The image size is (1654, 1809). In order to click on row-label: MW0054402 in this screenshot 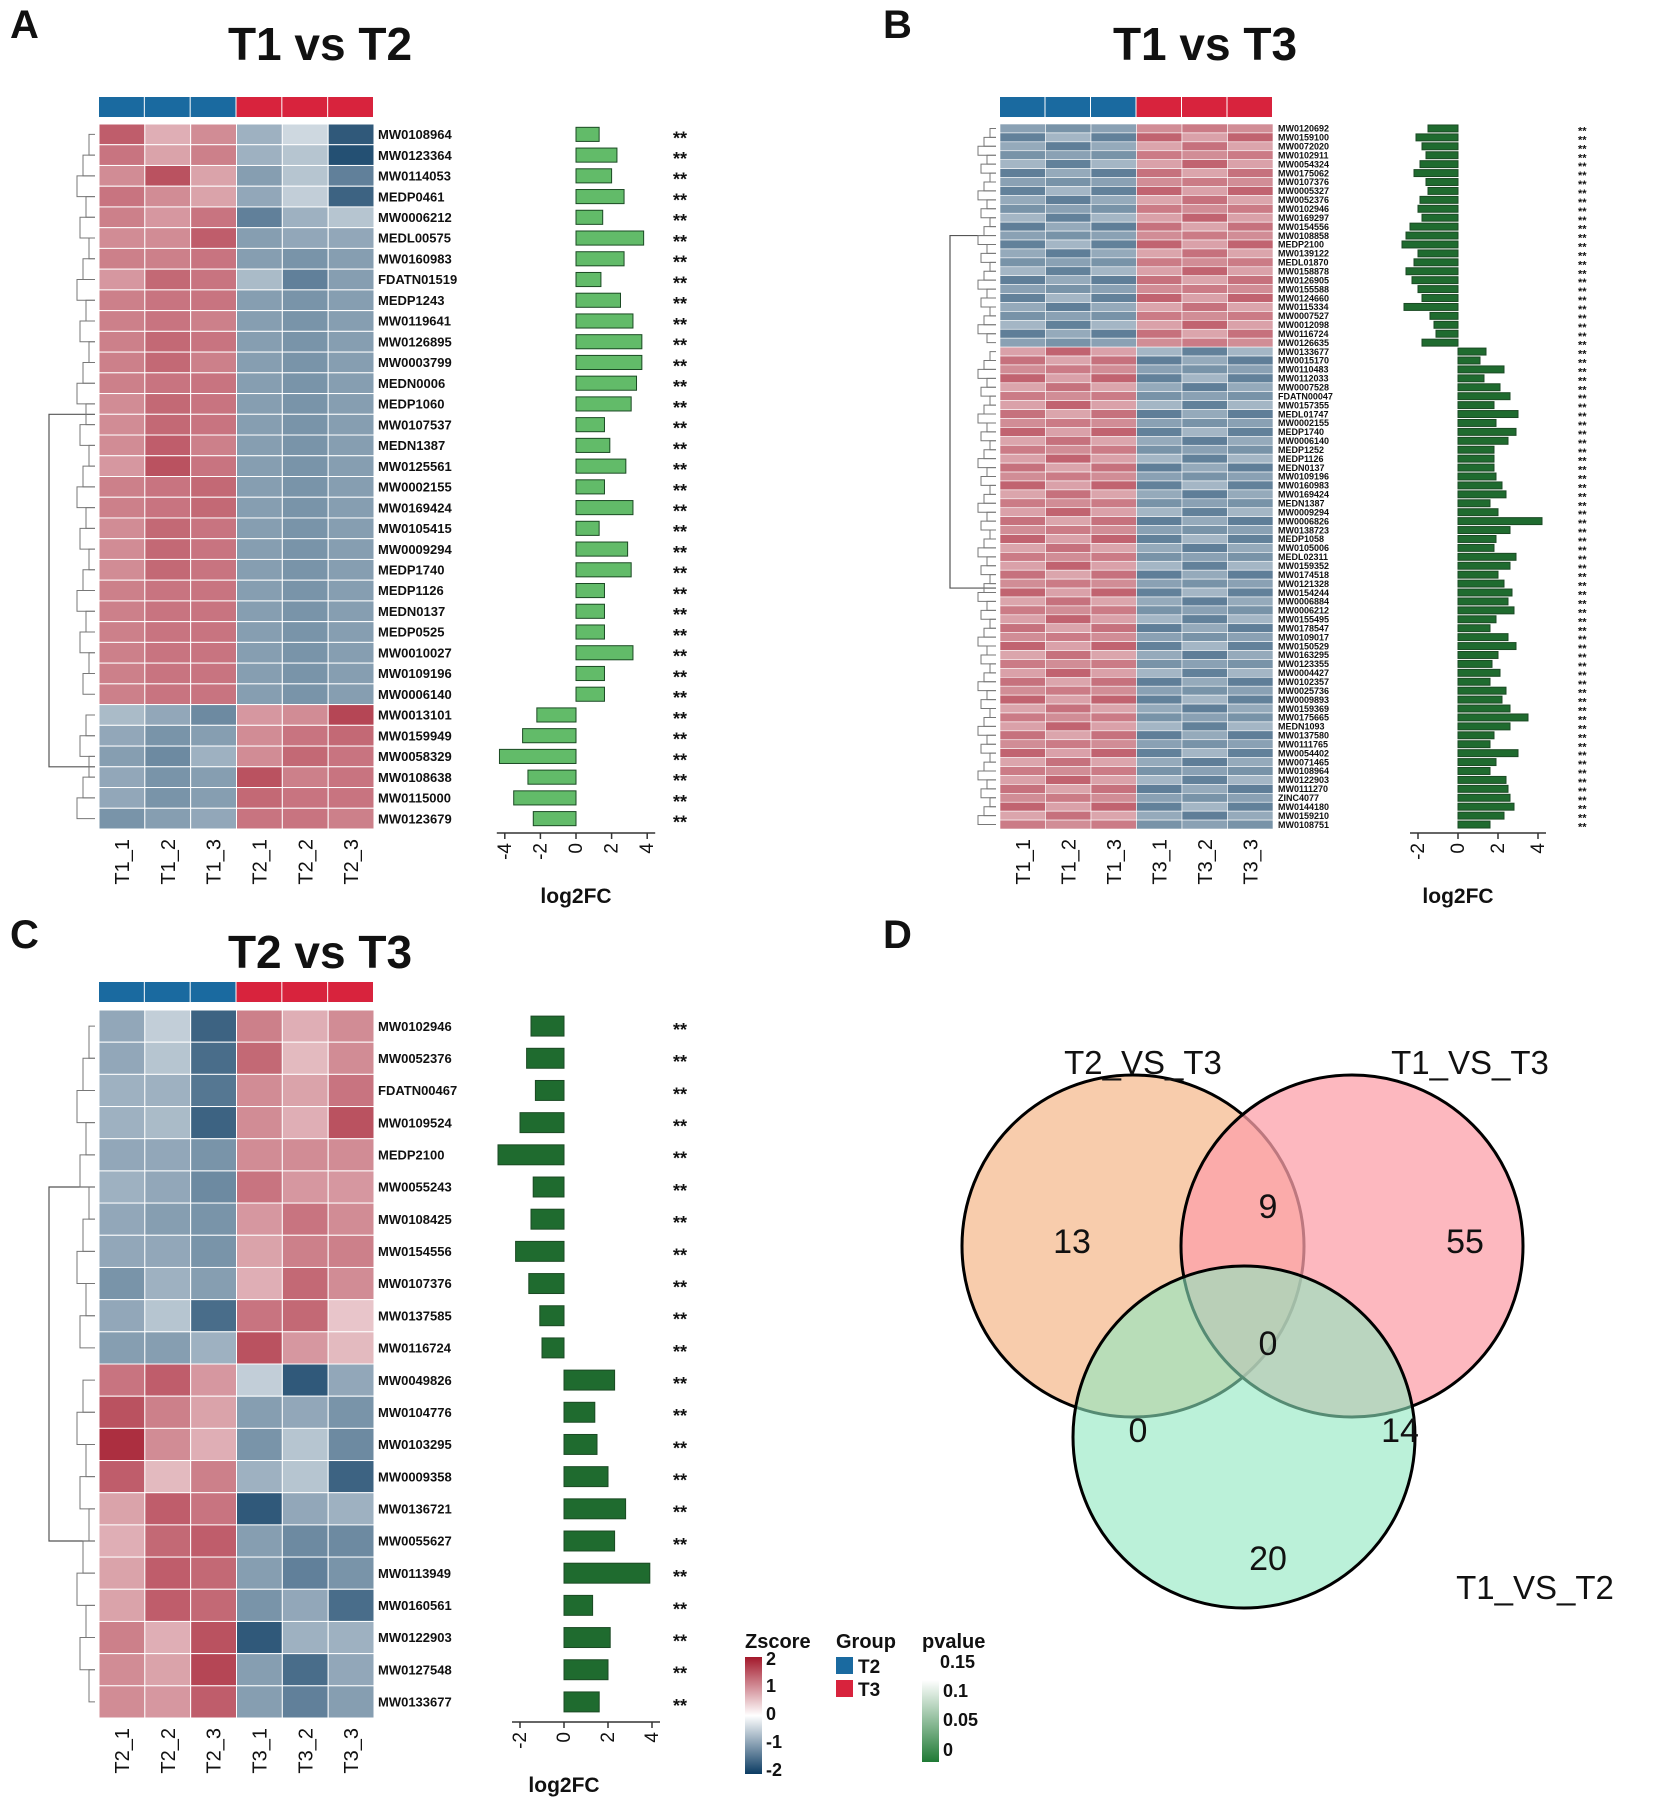, I will do `click(1303, 753)`.